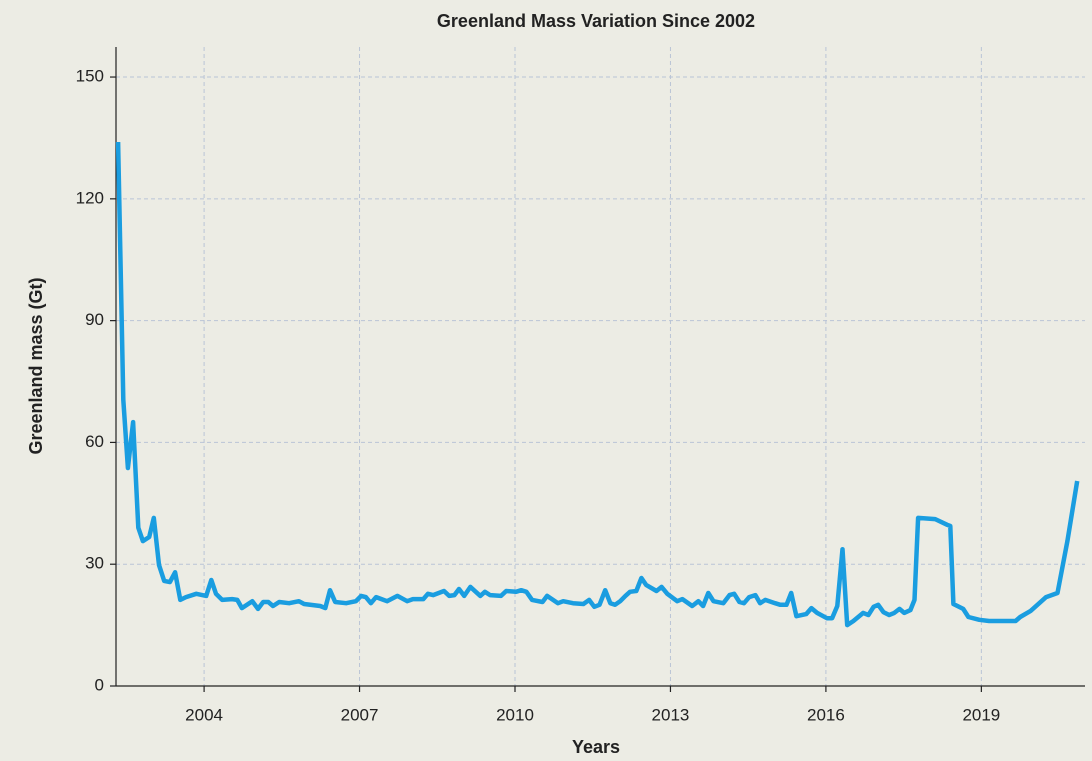 The height and width of the screenshot is (761, 1092). Describe the element at coordinates (826, 714) in the screenshot. I see `x-tick-label: 2016` at that location.